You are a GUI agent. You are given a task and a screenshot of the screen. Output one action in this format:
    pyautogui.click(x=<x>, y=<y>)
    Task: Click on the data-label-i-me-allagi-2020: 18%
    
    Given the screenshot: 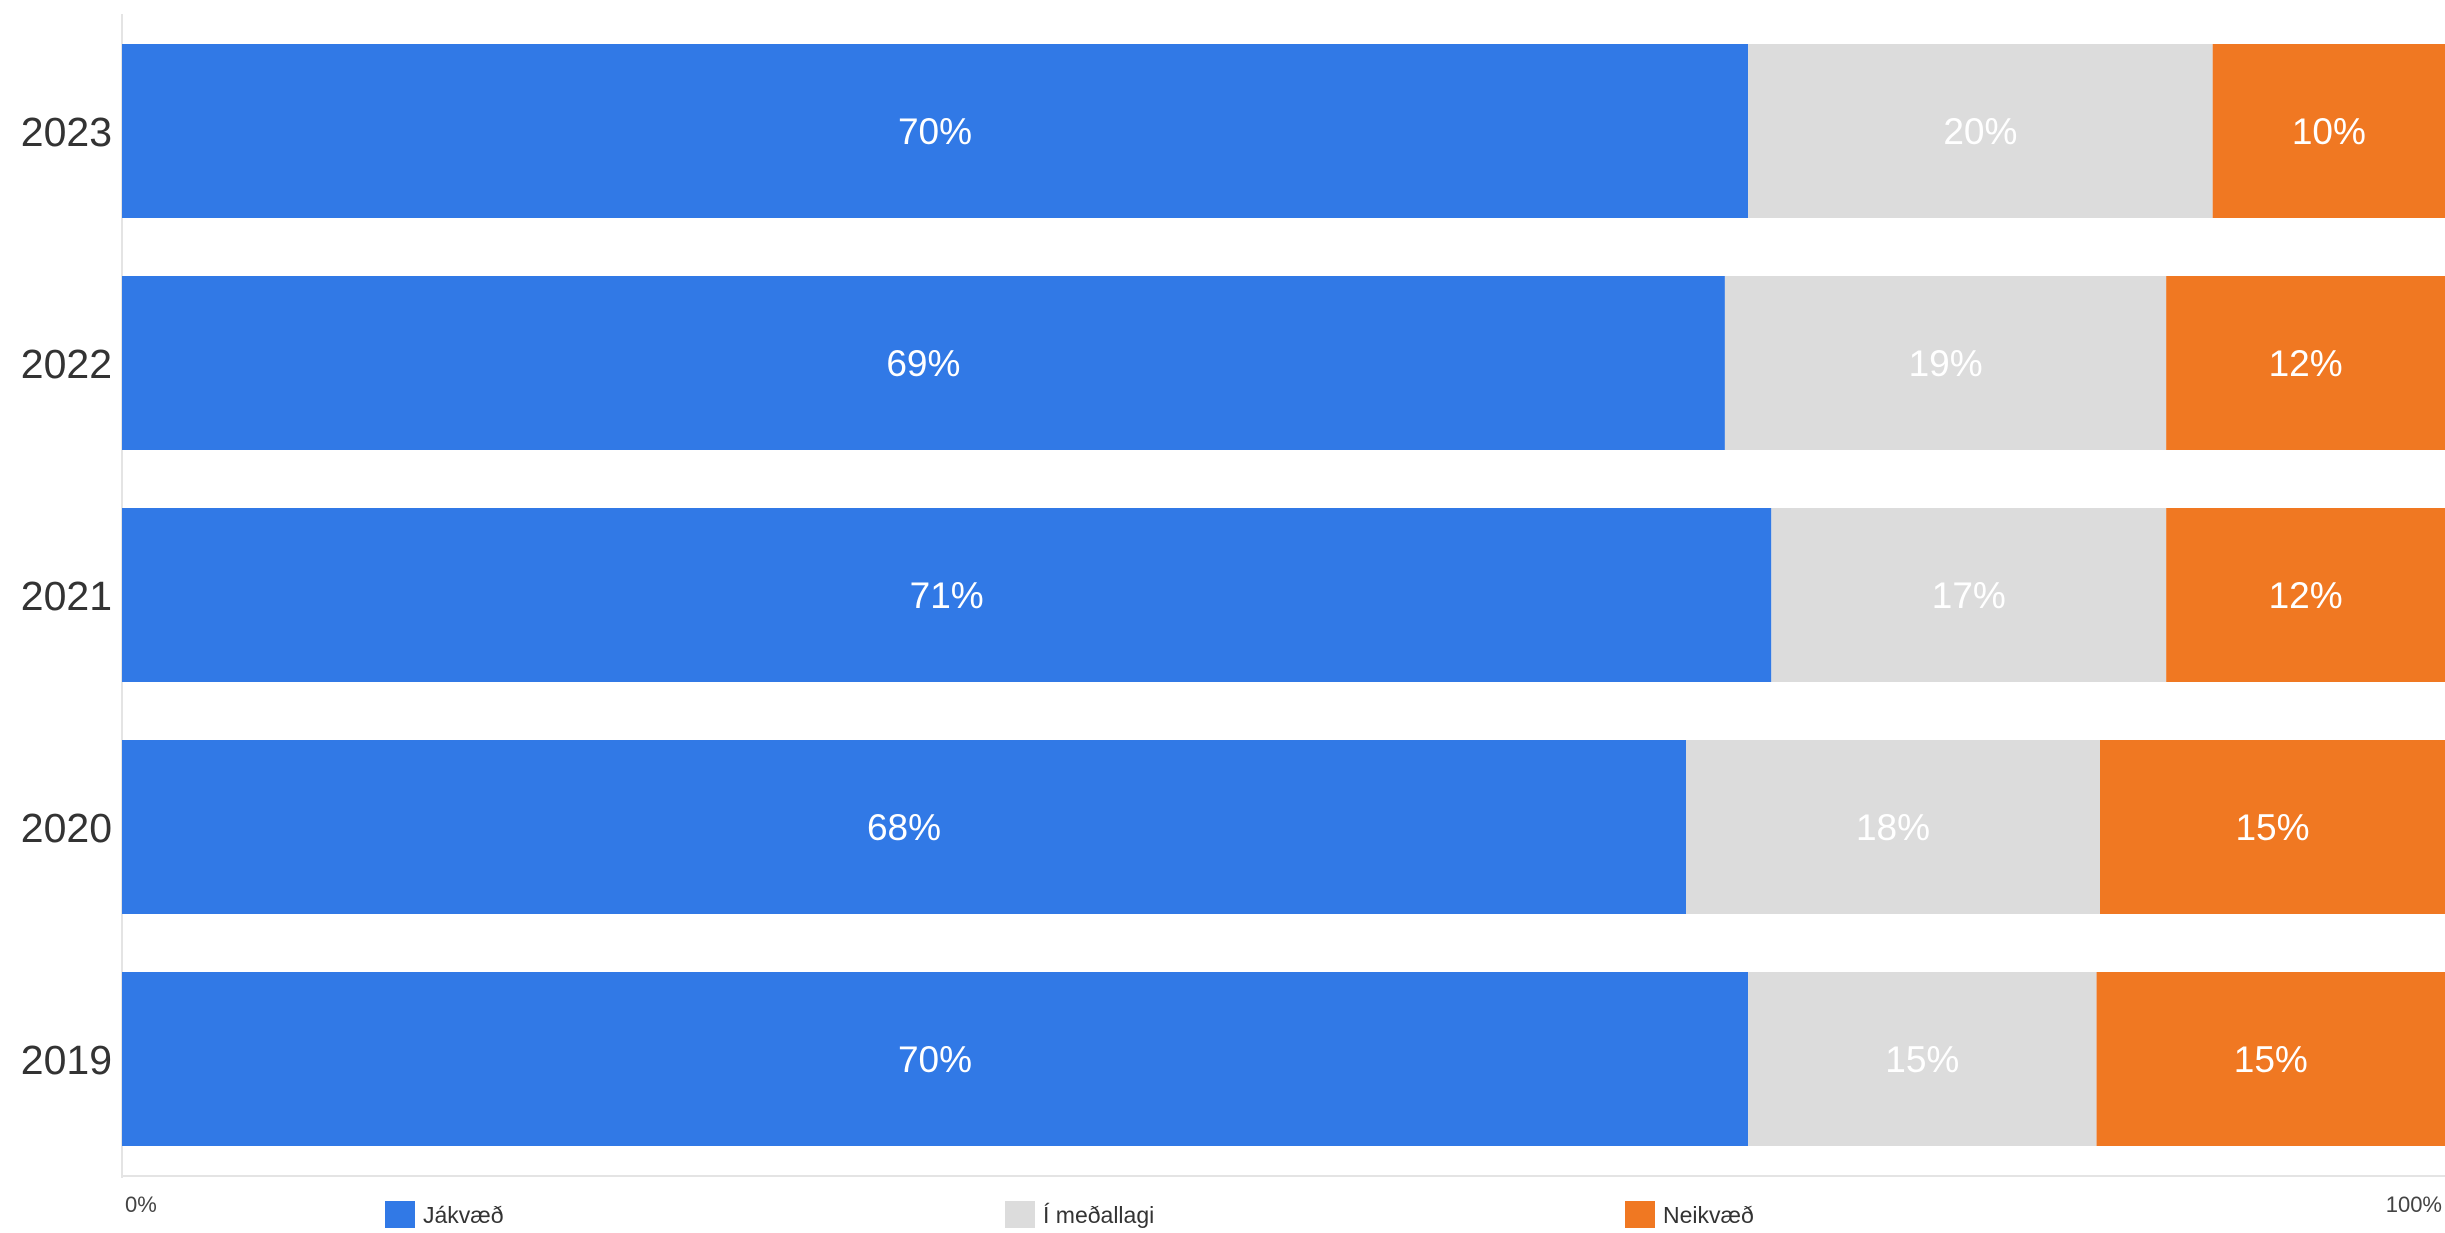 What is the action you would take?
    pyautogui.click(x=1893, y=827)
    